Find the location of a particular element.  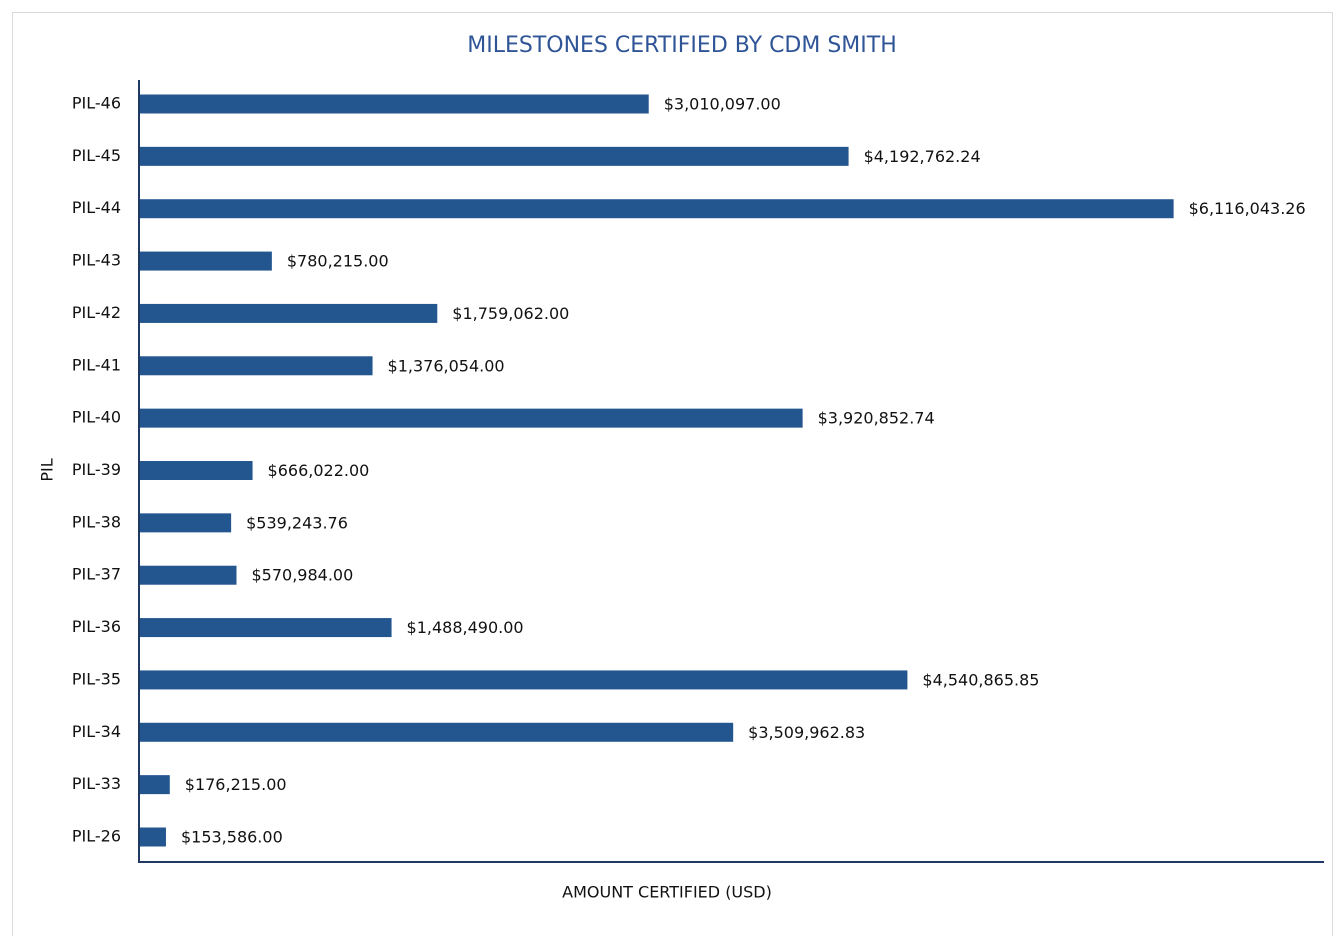

data-label: $666,022.00 is located at coordinates (319, 470).